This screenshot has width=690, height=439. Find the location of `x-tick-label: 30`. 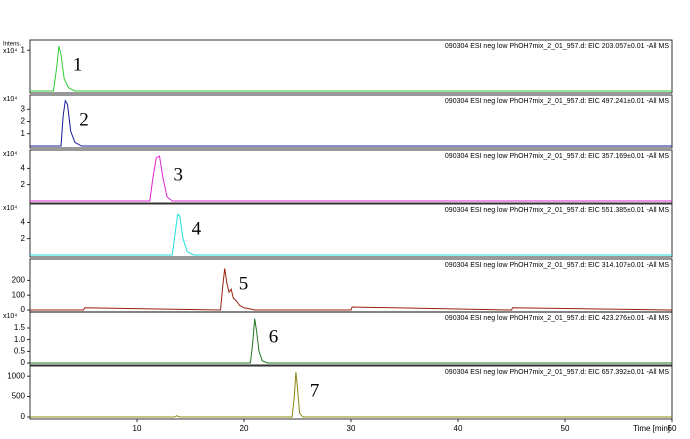

x-tick-label: 30 is located at coordinates (351, 428).